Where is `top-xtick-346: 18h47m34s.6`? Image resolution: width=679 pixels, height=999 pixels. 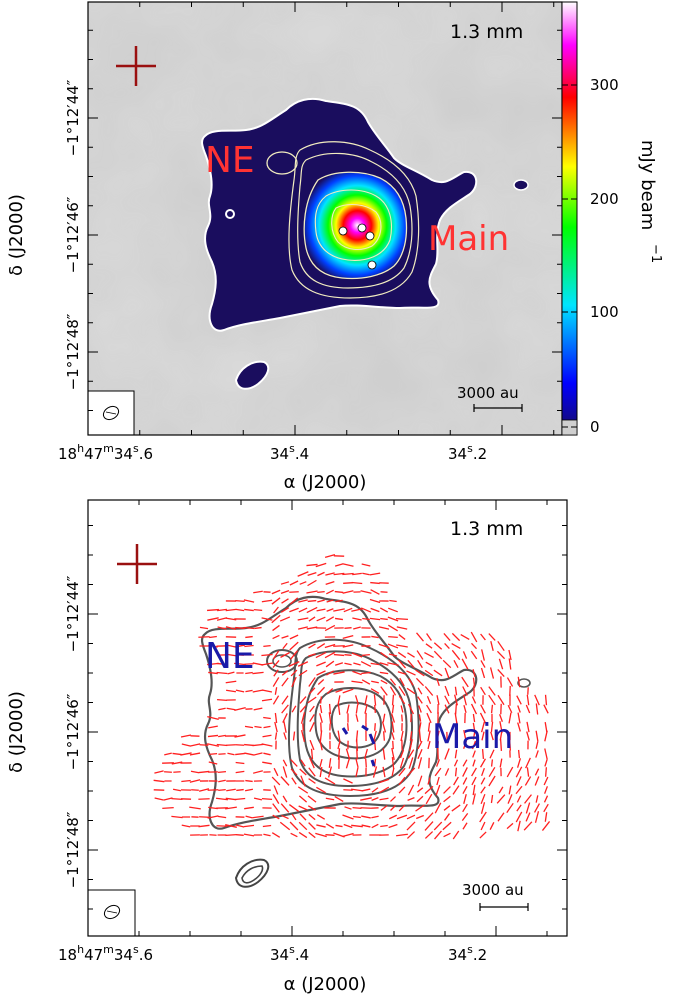
top-xtick-346: 18h47m34s.6 is located at coordinates (105, 452).